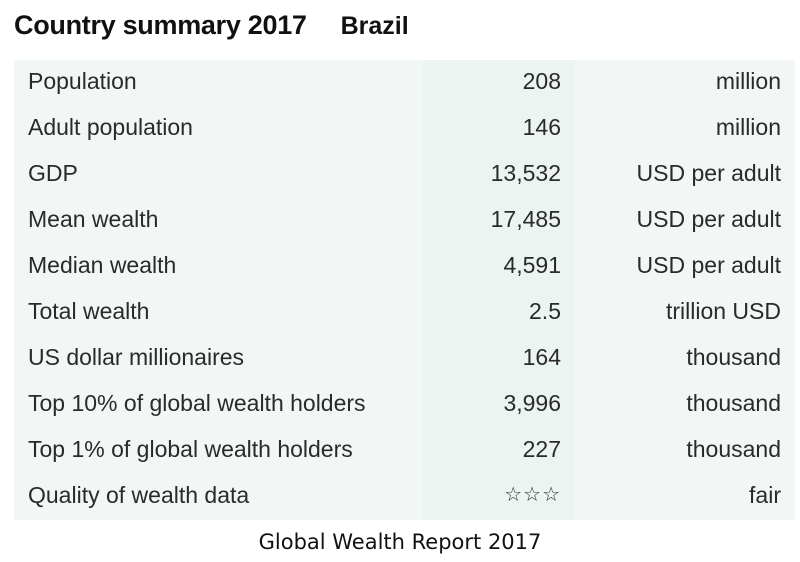  What do you see at coordinates (404, 359) in the screenshot?
I see `table-row: US dollar millionaires 164 thousand` at bounding box center [404, 359].